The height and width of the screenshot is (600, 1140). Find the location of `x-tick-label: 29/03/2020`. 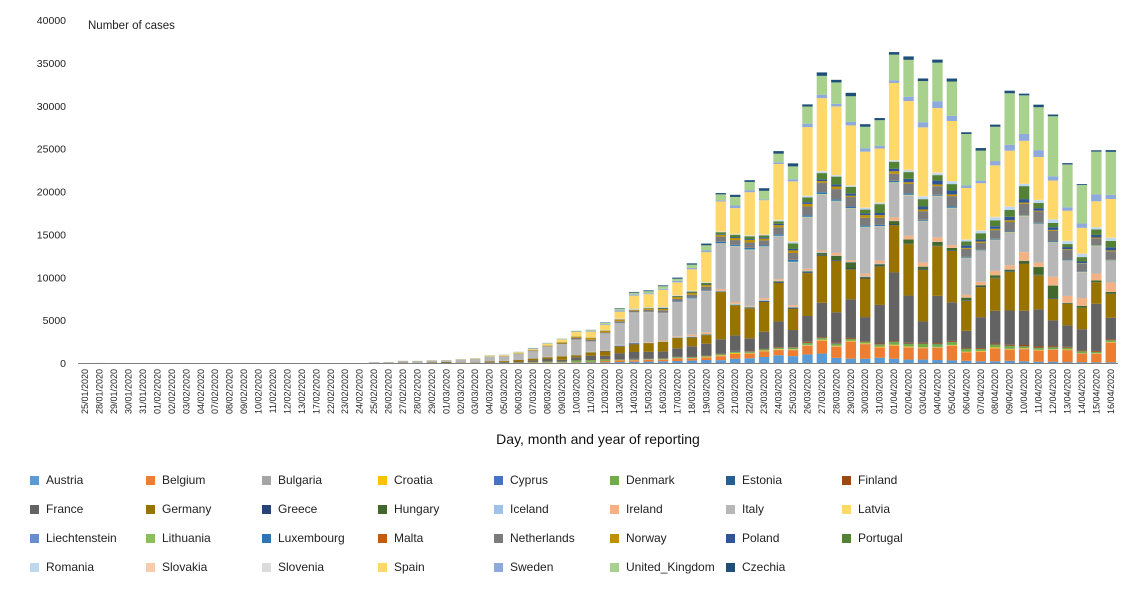

x-tick-label: 29/03/2020 is located at coordinates (851, 391).